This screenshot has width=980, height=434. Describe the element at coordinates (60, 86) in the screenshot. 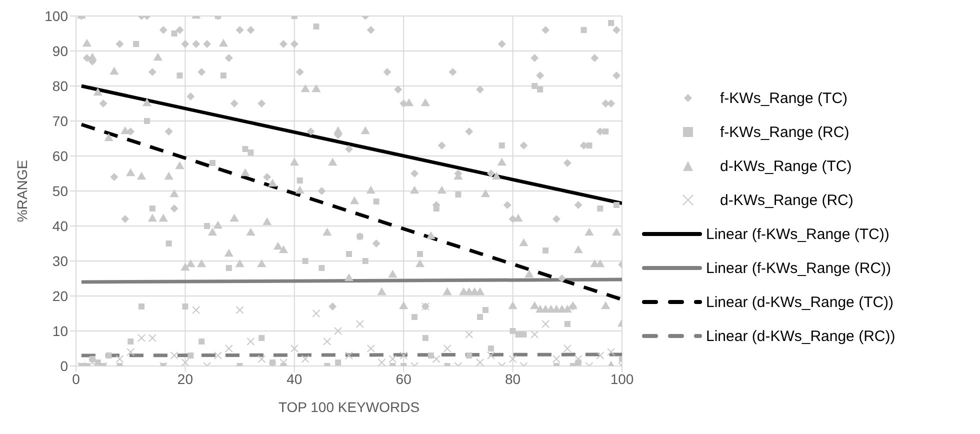

I see `y-tick-label: 80` at that location.